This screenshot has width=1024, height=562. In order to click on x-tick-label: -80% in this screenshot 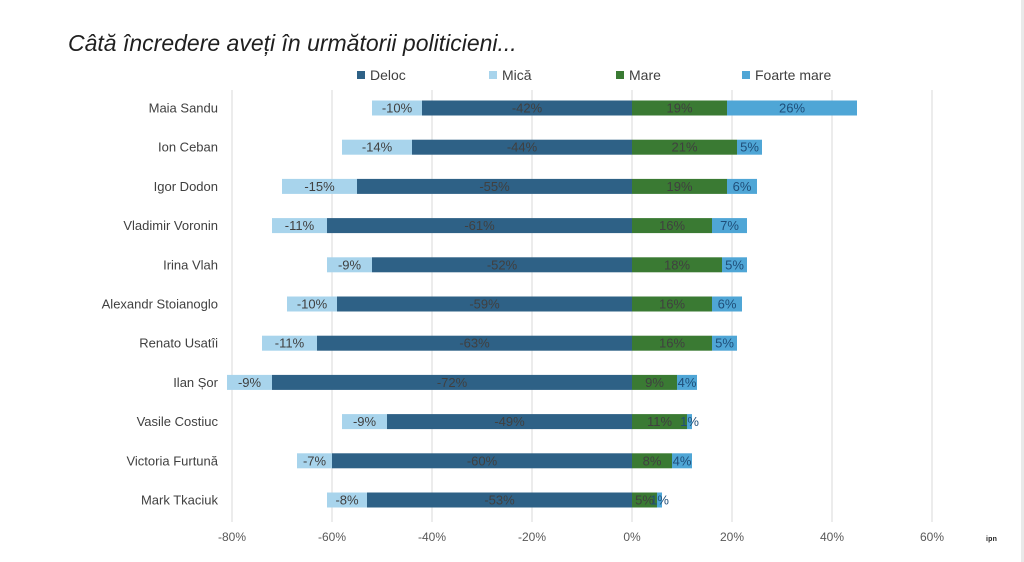, I will do `click(232, 537)`.